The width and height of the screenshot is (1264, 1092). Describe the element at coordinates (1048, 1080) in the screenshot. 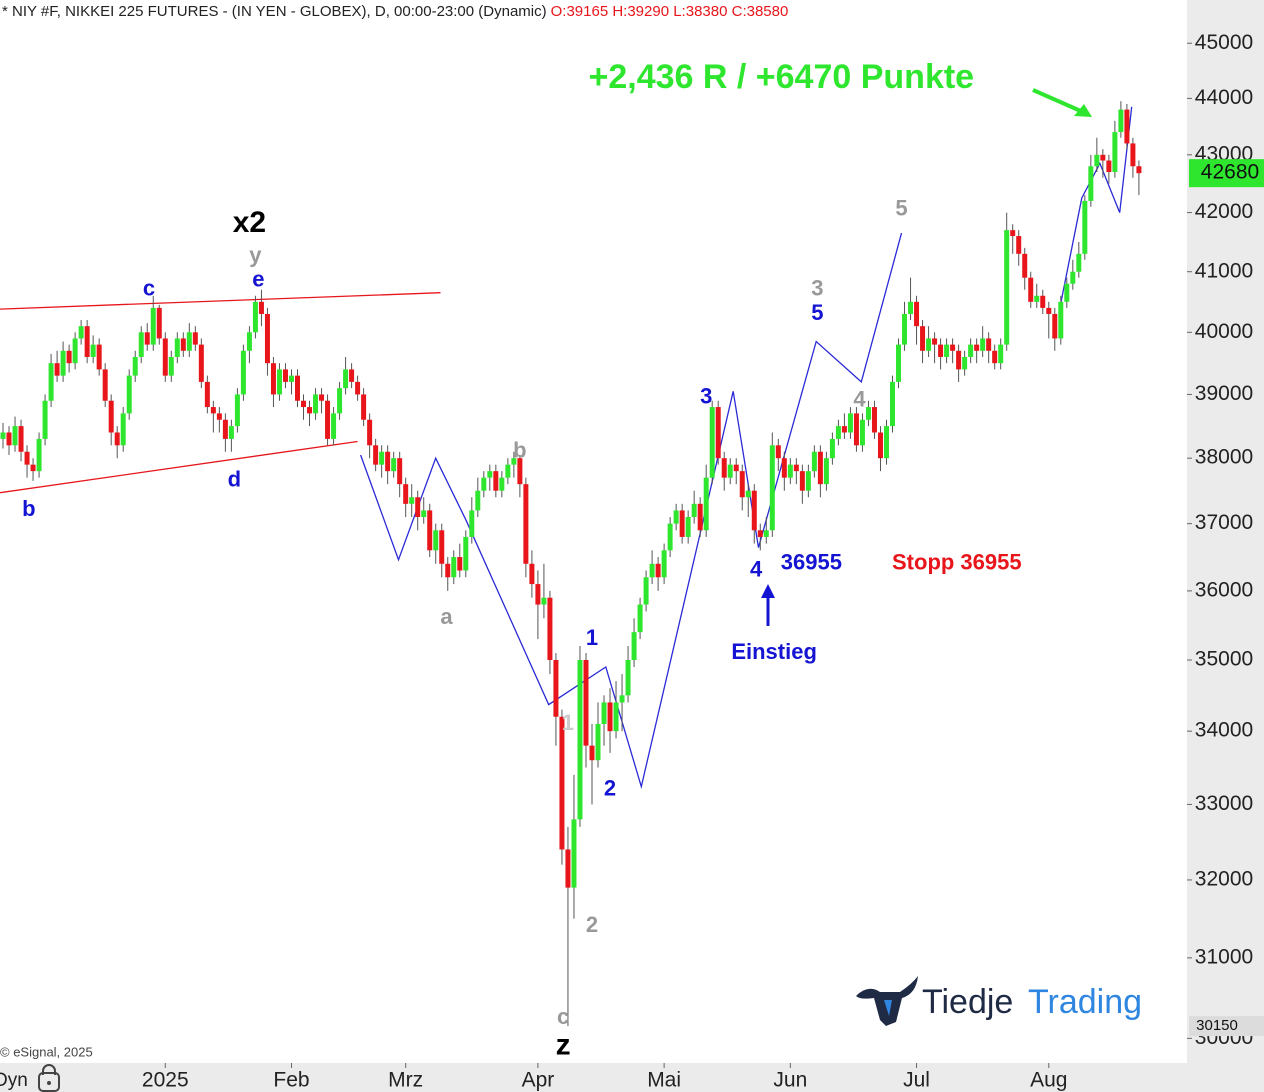

I see `x-tick-label: Aug` at that location.